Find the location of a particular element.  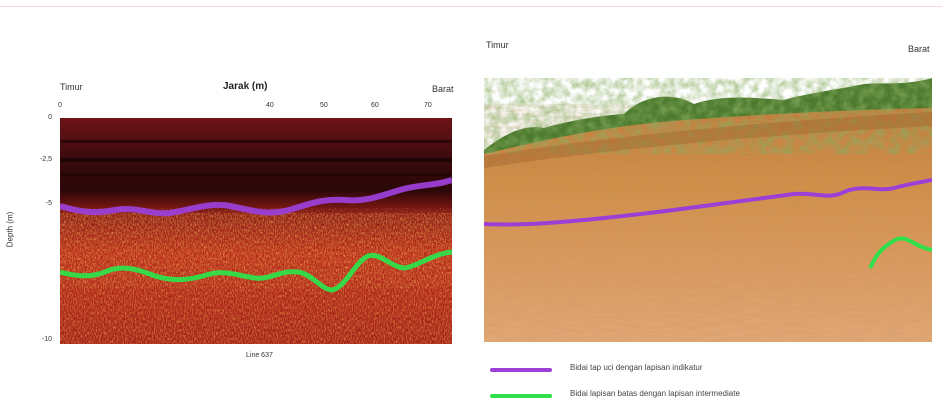

x-tick: 50 is located at coordinates (324, 105).